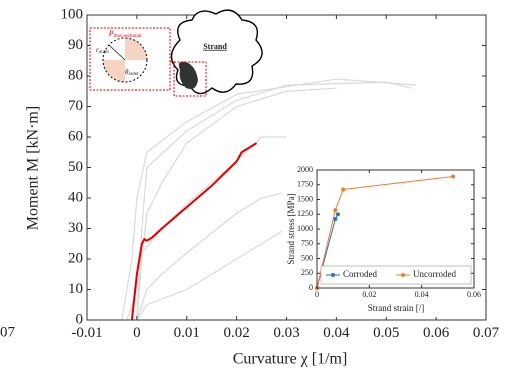 This screenshot has width=514, height=375. I want to click on y-tick-label: 60, so click(75, 136).